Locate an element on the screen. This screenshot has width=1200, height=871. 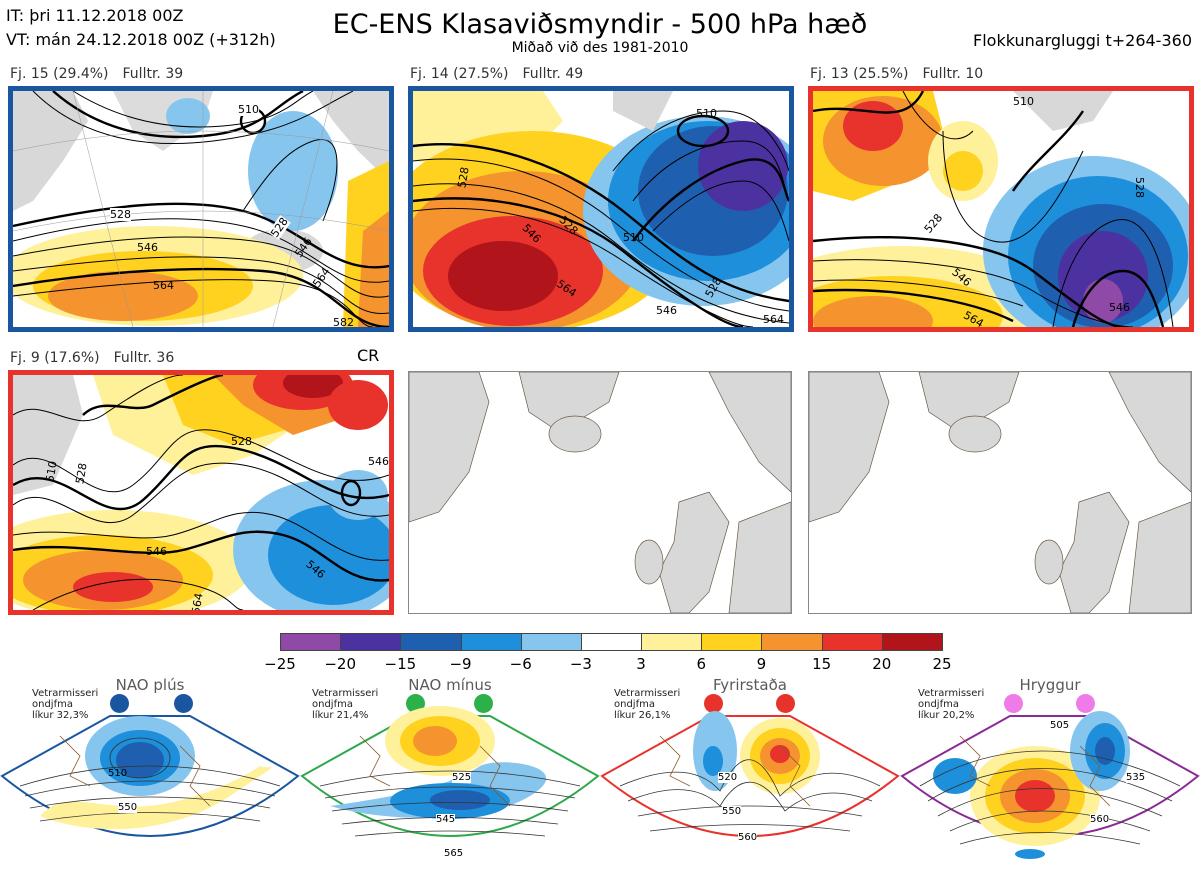
panel-1-label: Fj. 15 (29.4%) Fulltr. 39 is located at coordinates (103, 74).